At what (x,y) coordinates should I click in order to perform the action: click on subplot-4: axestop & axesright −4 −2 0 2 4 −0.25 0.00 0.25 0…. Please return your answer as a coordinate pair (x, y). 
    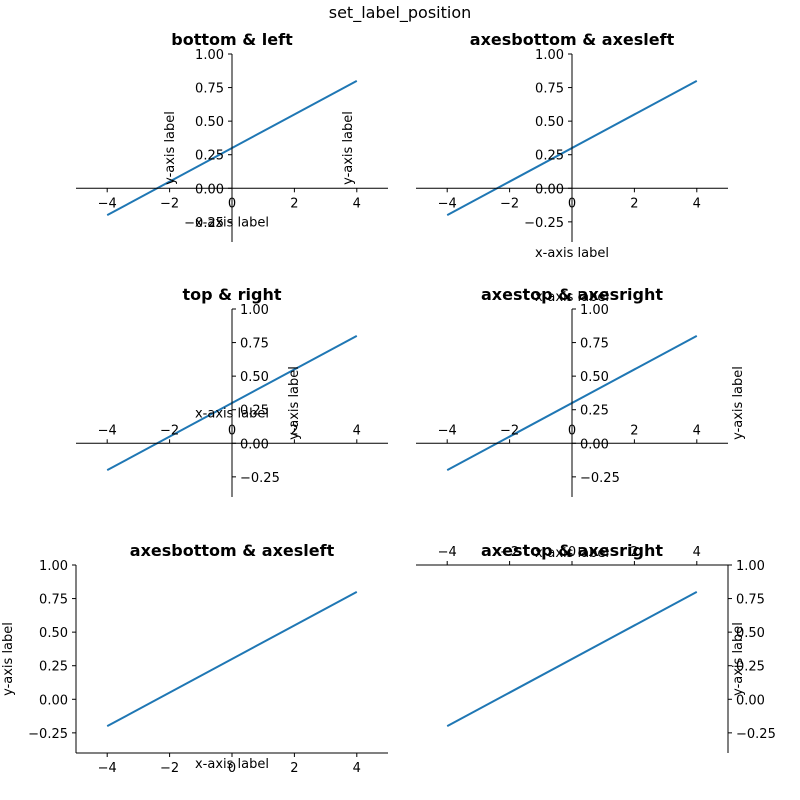
    Looking at the image, I should click on (581, 391).